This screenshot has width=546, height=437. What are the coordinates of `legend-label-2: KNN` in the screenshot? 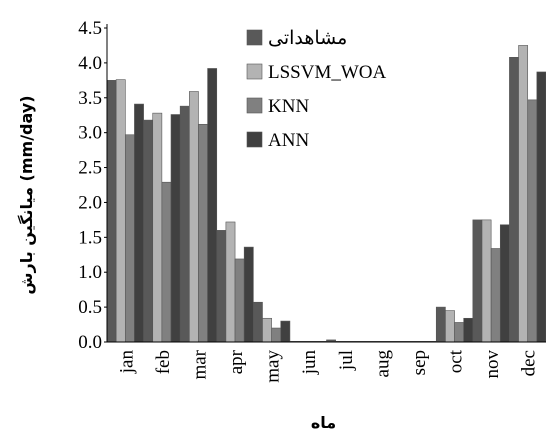 It's located at (288, 106).